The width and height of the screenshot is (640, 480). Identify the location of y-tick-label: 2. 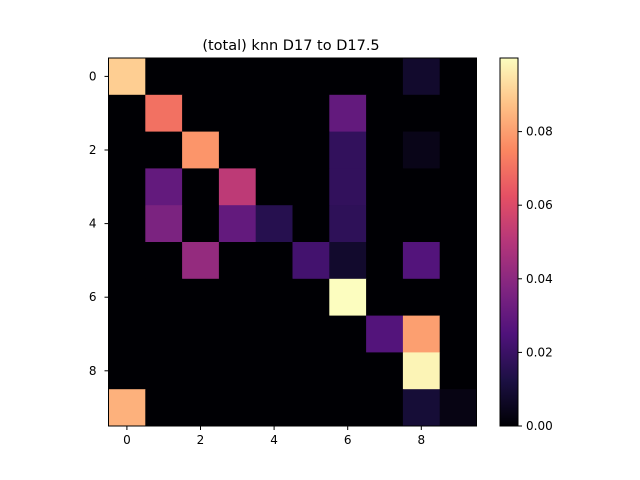
(93, 150).